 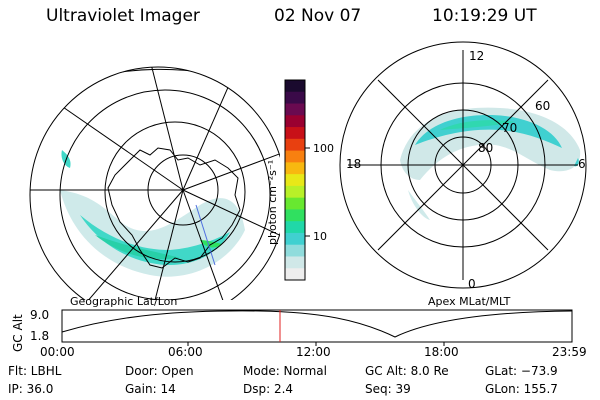 I want to click on timeline-axis-label: GC Alt, so click(x=18, y=333).